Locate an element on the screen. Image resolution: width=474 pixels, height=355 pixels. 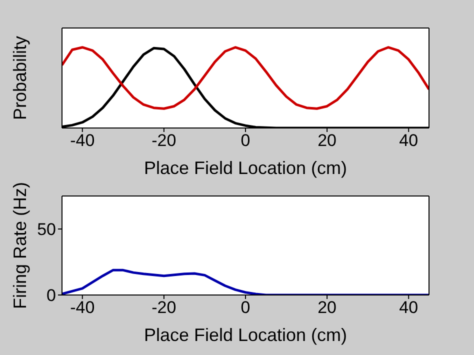
y-tick-label: 50 is located at coordinates (46, 230).